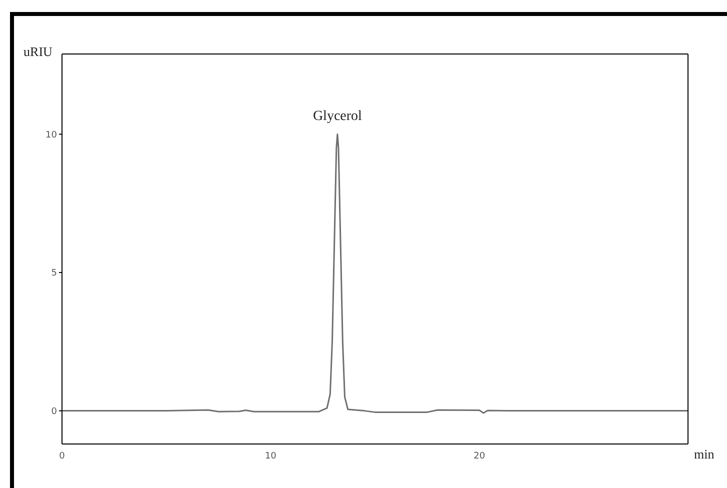 The image size is (727, 488). Describe the element at coordinates (62, 456) in the screenshot. I see `x-tick-label: 0` at that location.